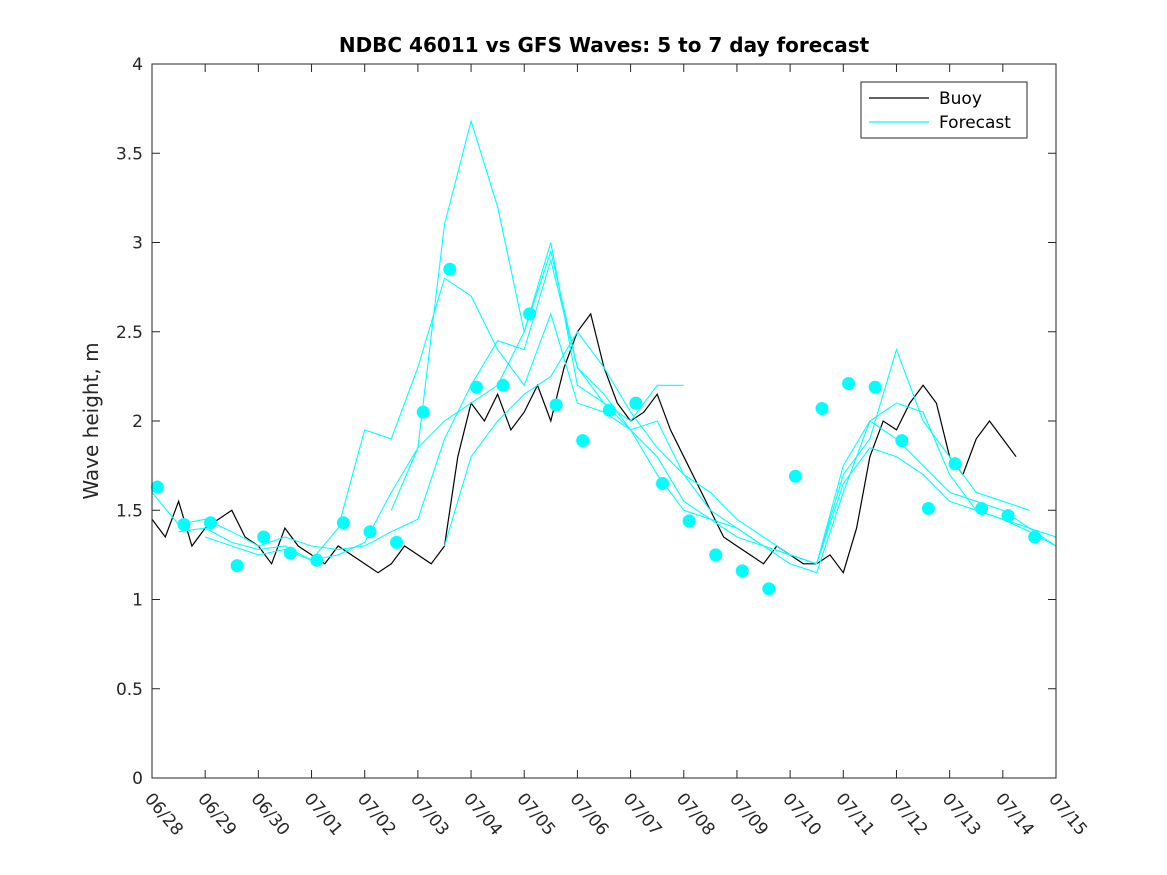  I want to click on y-tick-label: 4, so click(137, 65).